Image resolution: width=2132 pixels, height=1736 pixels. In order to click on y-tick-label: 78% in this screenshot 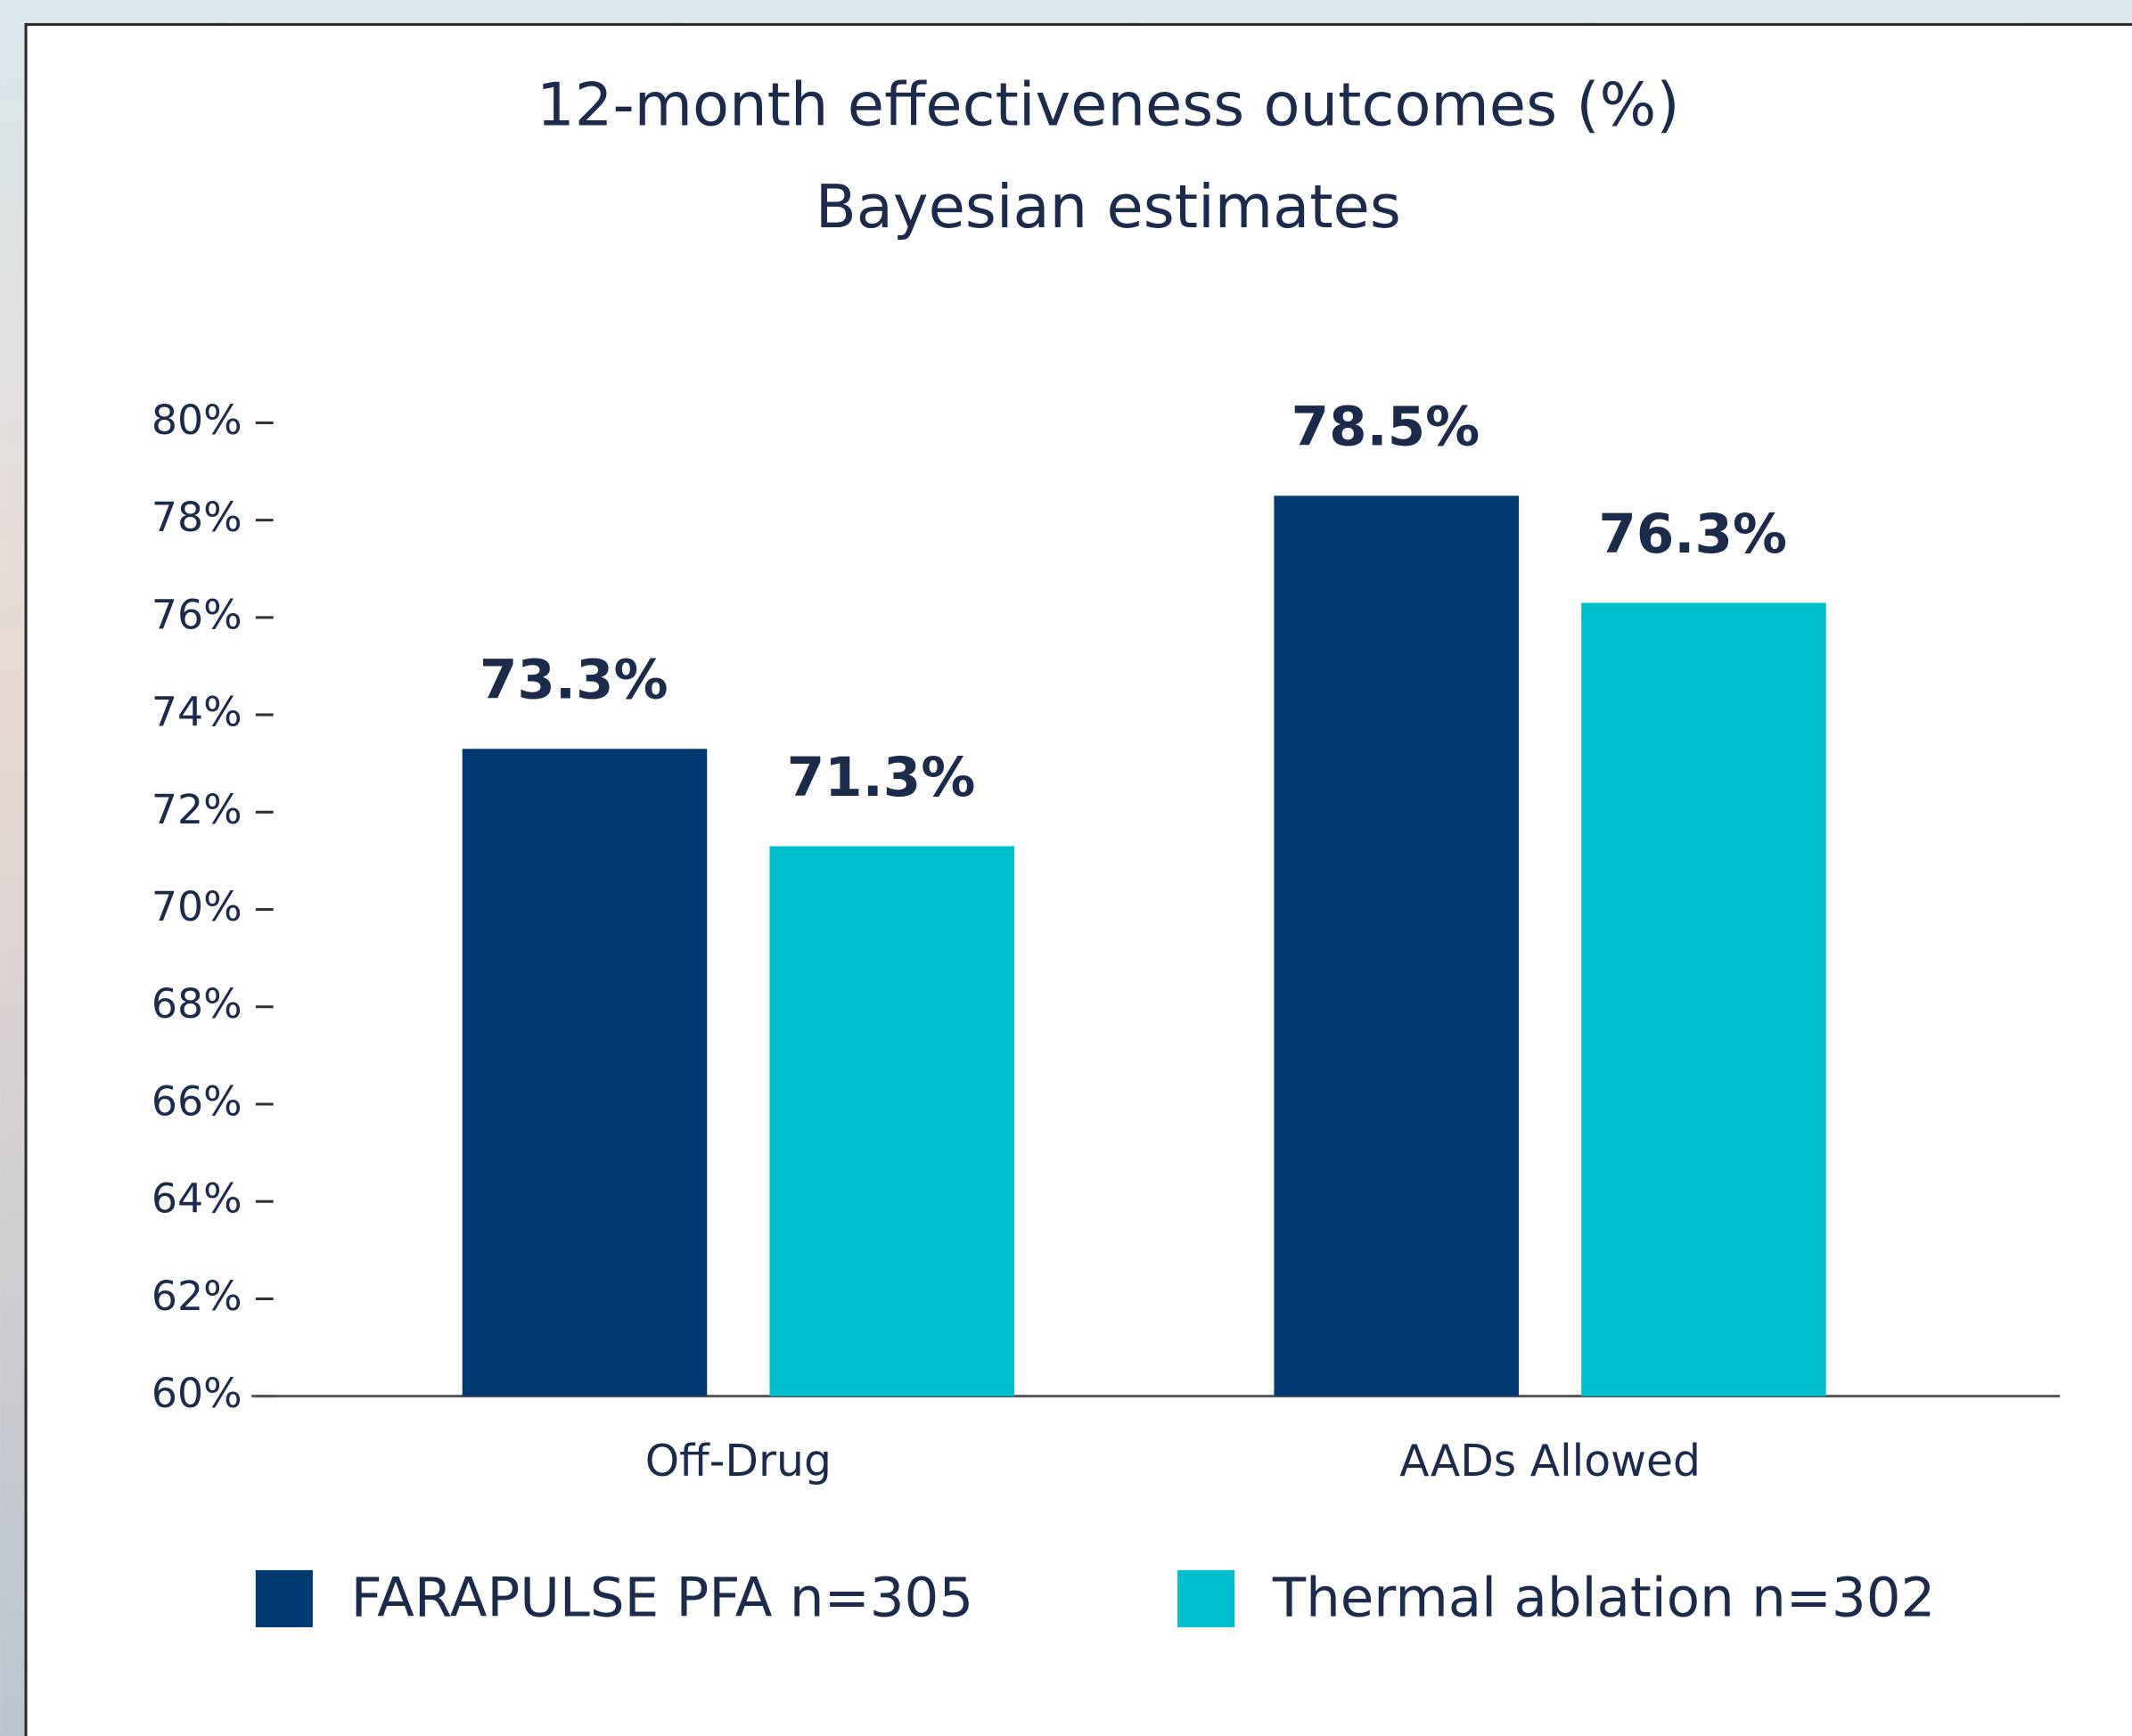, I will do `click(197, 517)`.